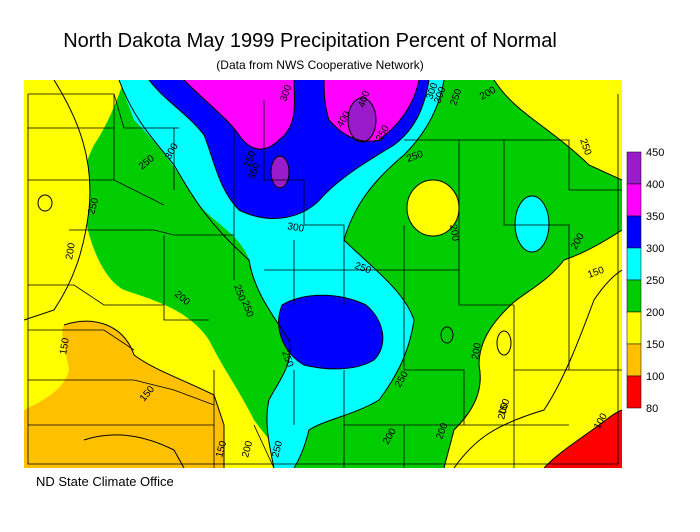  What do you see at coordinates (655, 249) in the screenshot?
I see `legend-label: 300` at bounding box center [655, 249].